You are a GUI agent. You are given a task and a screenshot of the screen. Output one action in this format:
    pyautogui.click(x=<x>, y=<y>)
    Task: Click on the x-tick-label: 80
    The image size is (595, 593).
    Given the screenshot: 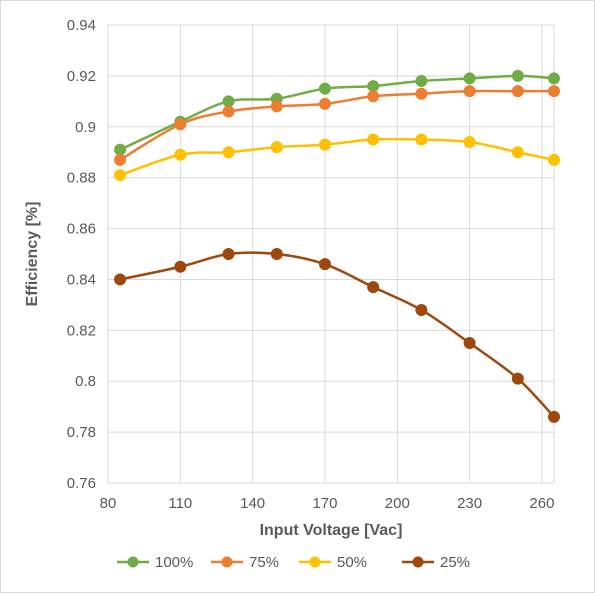 What is the action you would take?
    pyautogui.click(x=108, y=503)
    